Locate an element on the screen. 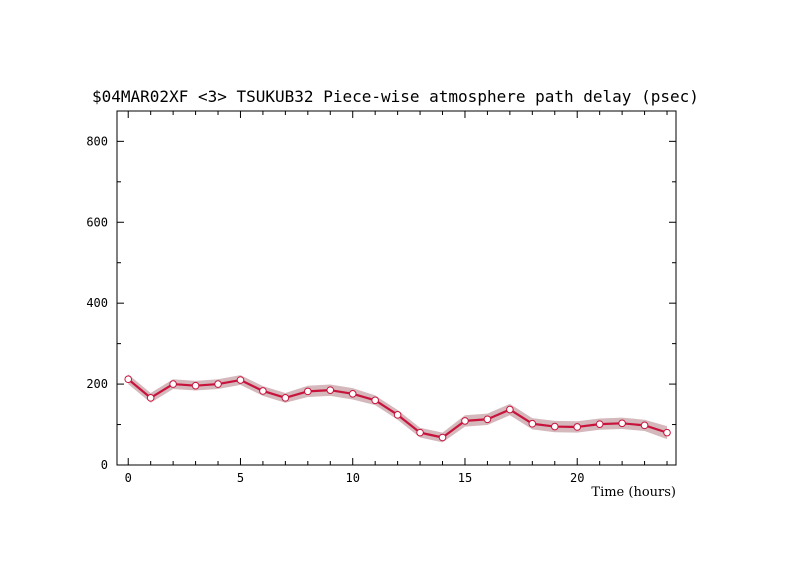  x-tick-label: 5 is located at coordinates (240, 478).